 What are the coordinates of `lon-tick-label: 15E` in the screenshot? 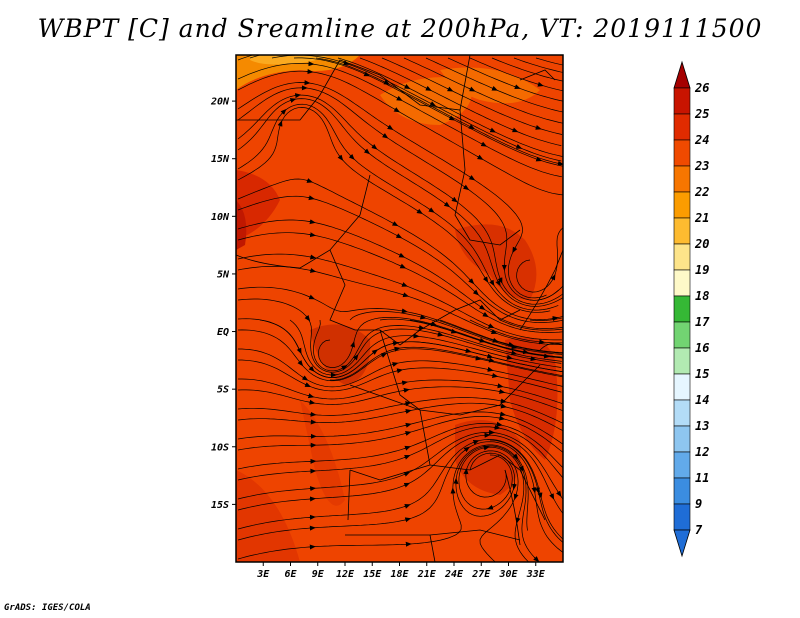 It's located at (372, 574).